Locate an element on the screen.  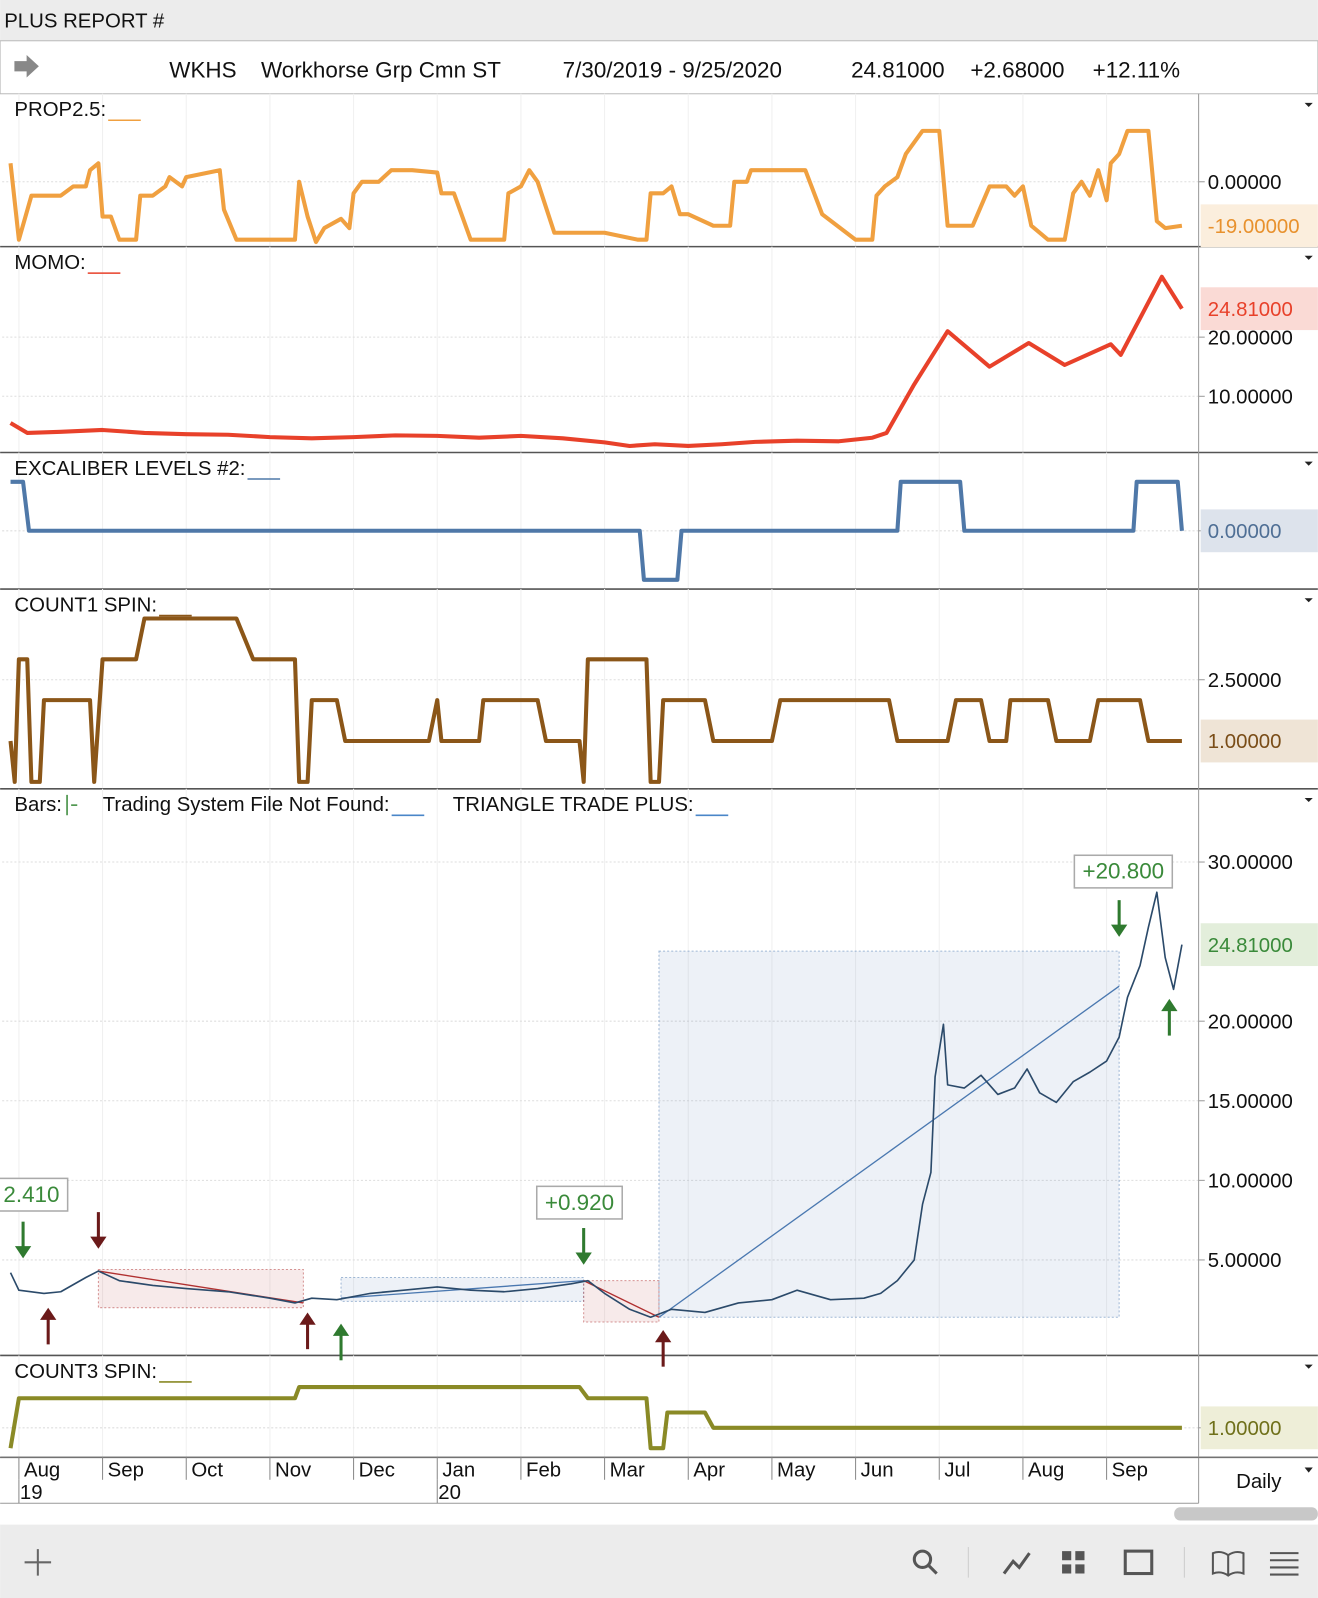
year-tick-label: 20 is located at coordinates (449, 1493).